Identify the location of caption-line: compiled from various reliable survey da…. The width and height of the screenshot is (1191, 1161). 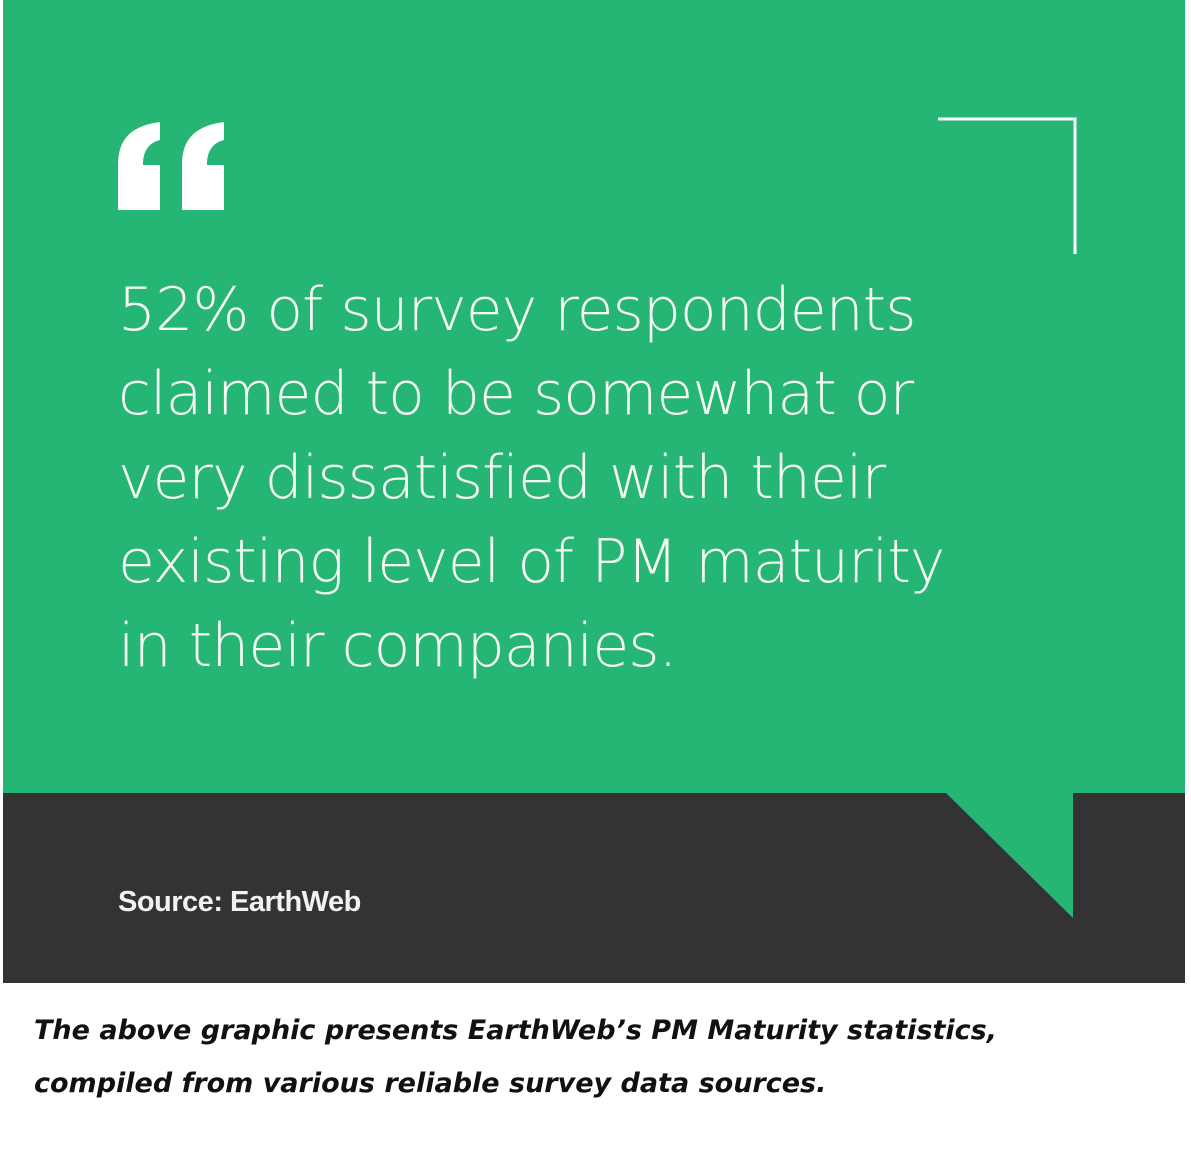
(430, 1083).